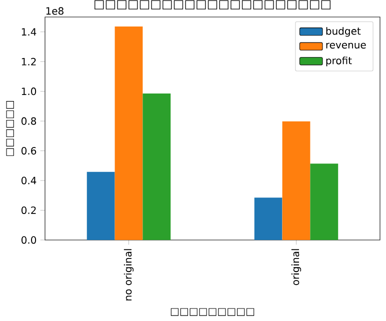 Image resolution: width=386 pixels, height=321 pixels. I want to click on y-tick-label: 1.2, so click(29, 62).